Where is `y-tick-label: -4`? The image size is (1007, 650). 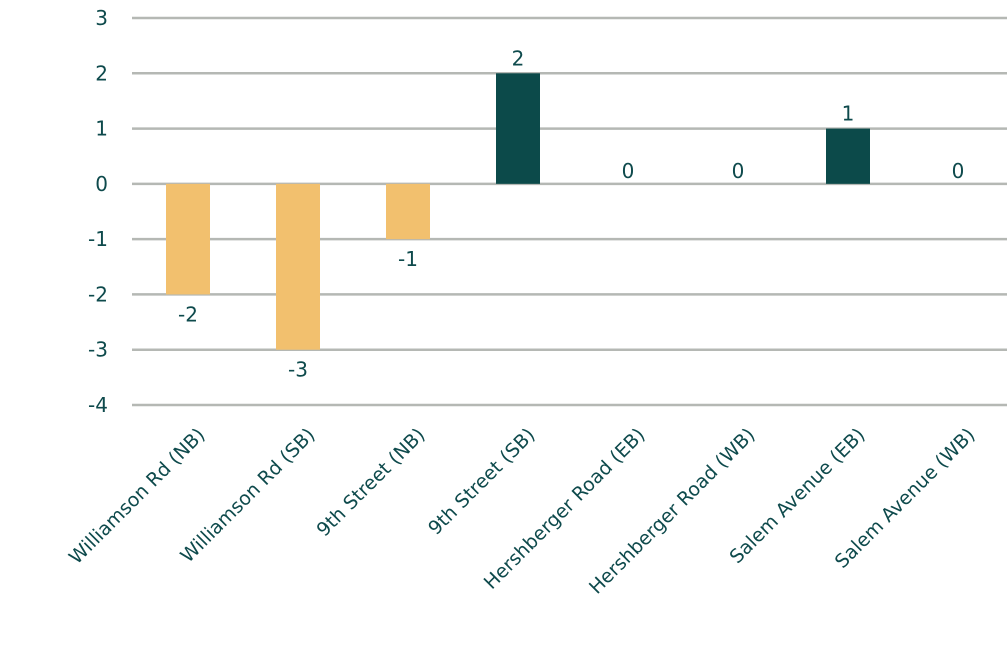
y-tick-label: -4 is located at coordinates (98, 405).